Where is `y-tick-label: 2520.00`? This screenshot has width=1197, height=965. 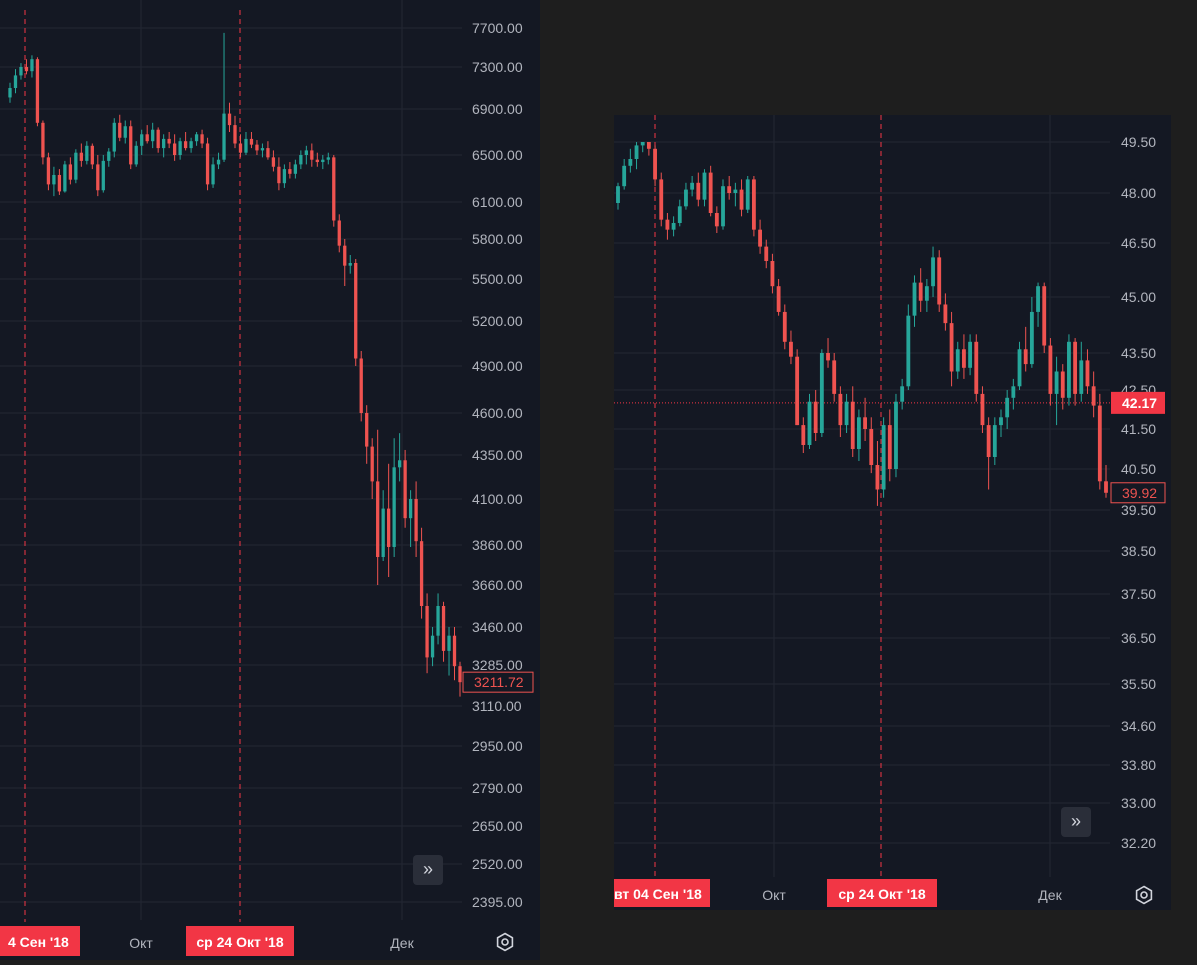 y-tick-label: 2520.00 is located at coordinates (497, 864).